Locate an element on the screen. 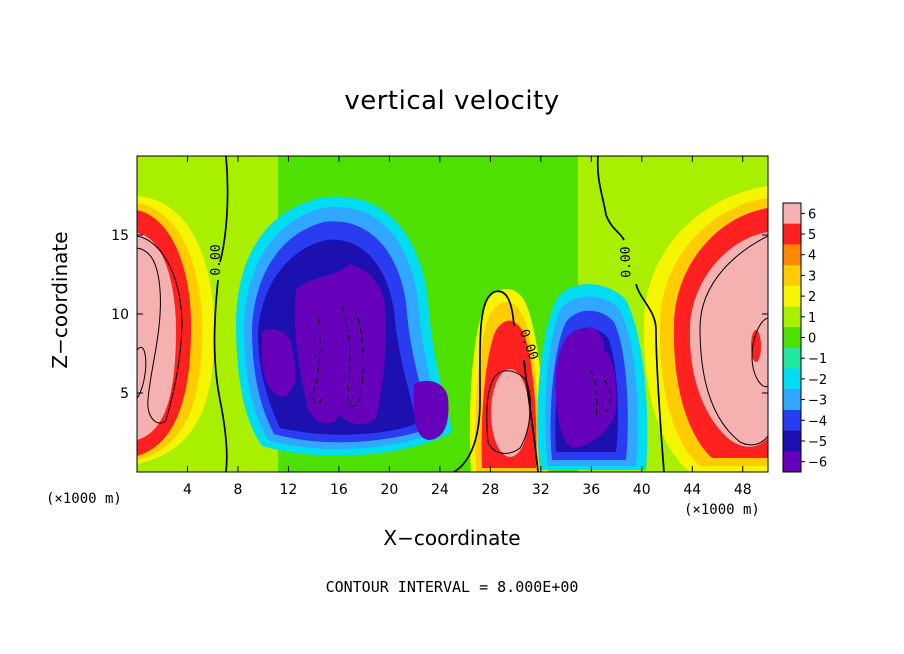  x-tick-label: 40 is located at coordinates (642, 490).